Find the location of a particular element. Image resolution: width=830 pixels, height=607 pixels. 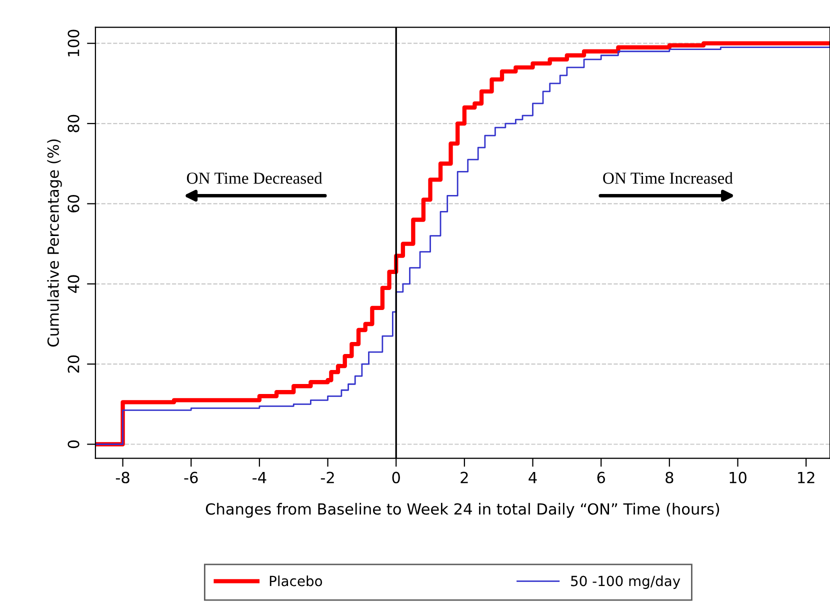

y-tick-label: 100 is located at coordinates (74, 43).